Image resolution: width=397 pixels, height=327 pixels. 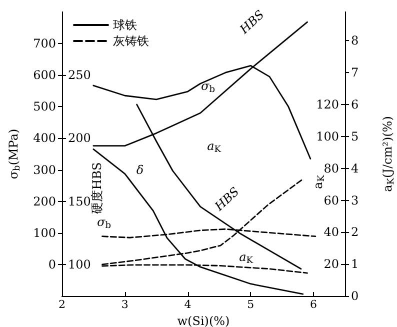 What do you see at coordinates (79, 75) in the screenshot?
I see `y-tick-label: 250` at bounding box center [79, 75].